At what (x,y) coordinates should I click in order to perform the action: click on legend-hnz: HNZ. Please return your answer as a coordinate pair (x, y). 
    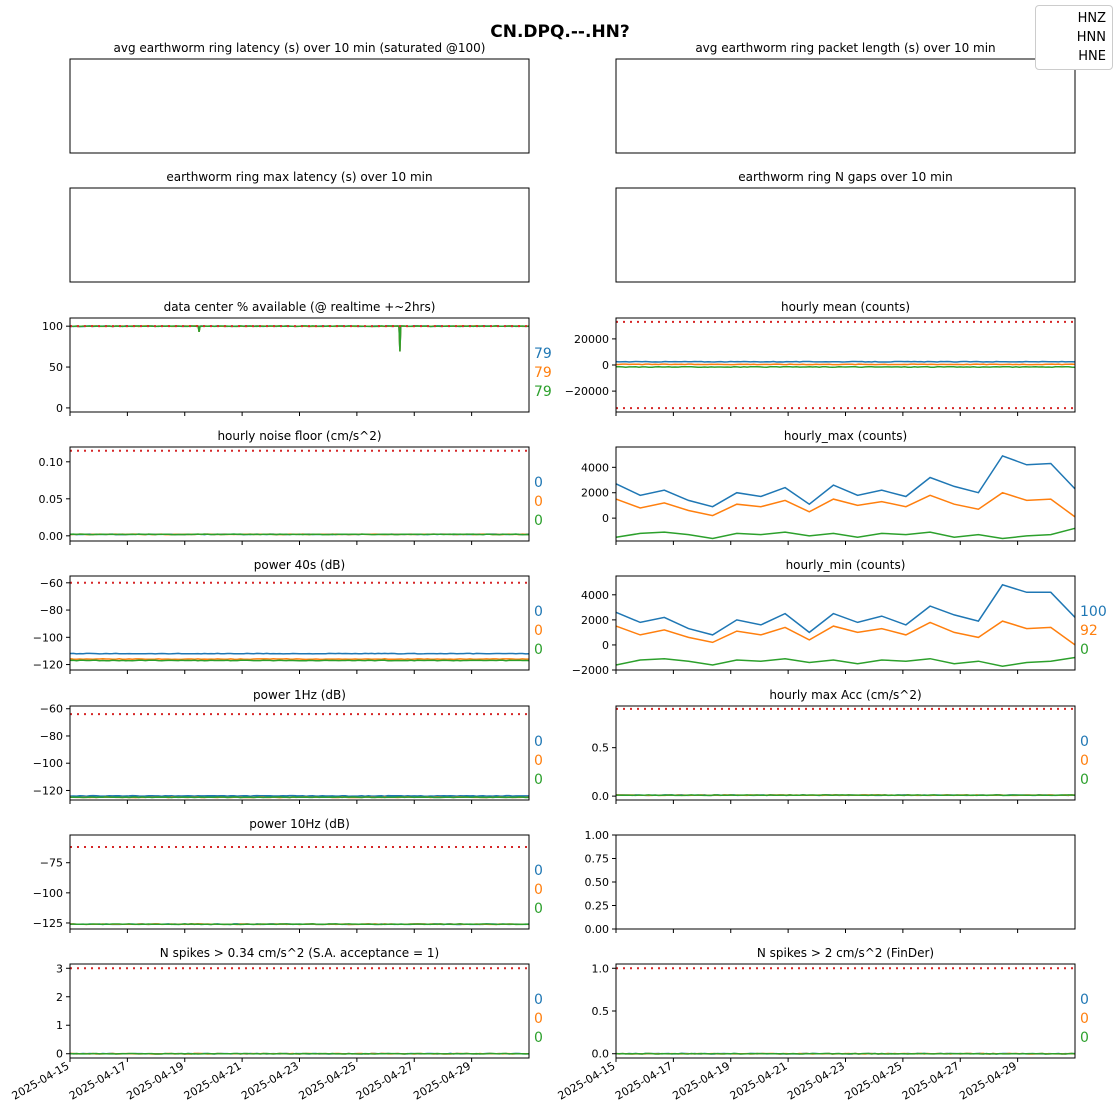
    Looking at the image, I should click on (1091, 18).